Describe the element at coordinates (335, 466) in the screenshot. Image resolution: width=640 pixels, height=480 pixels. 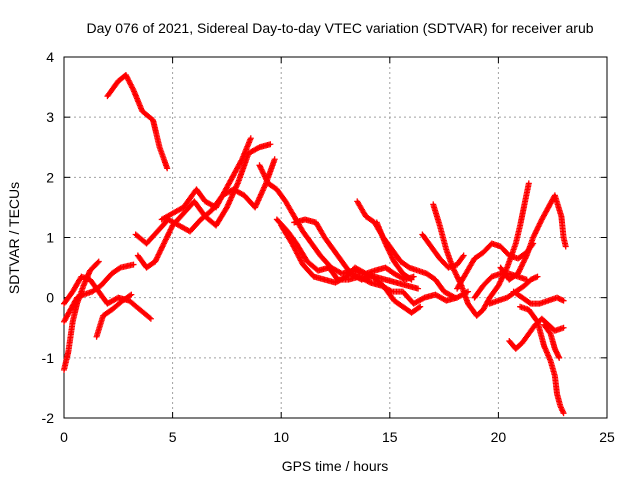
I see `x-axis-label: GPS time / hours` at that location.